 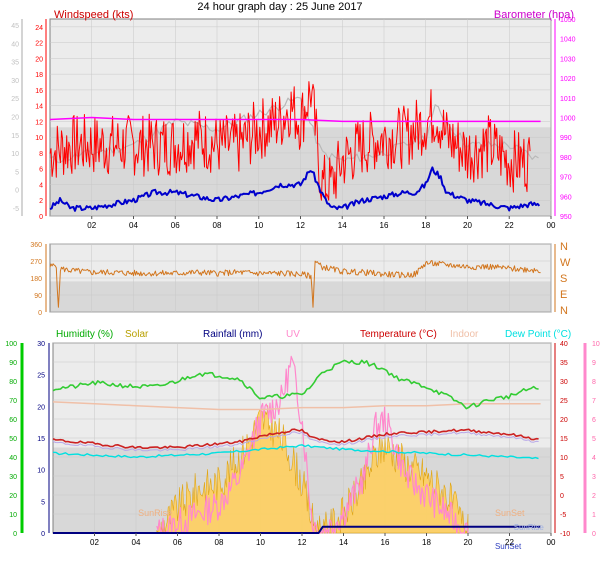 I want to click on temperature-axis-tick-label: 20, so click(x=564, y=420).